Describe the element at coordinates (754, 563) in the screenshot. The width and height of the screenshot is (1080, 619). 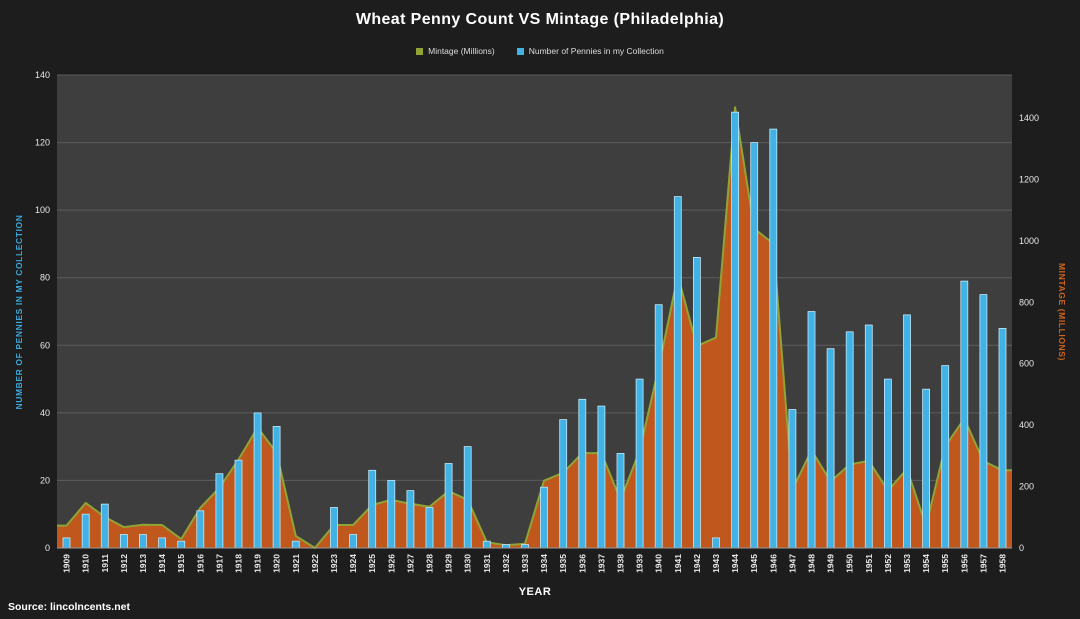
I see `x-axis-tick: 1945` at that location.